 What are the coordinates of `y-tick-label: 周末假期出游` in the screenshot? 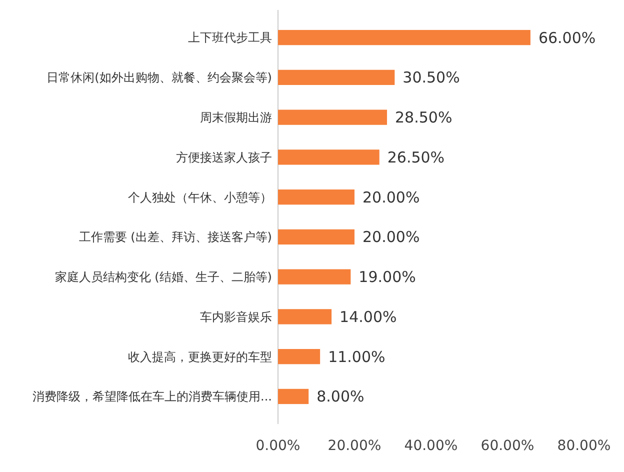 It's located at (236, 117).